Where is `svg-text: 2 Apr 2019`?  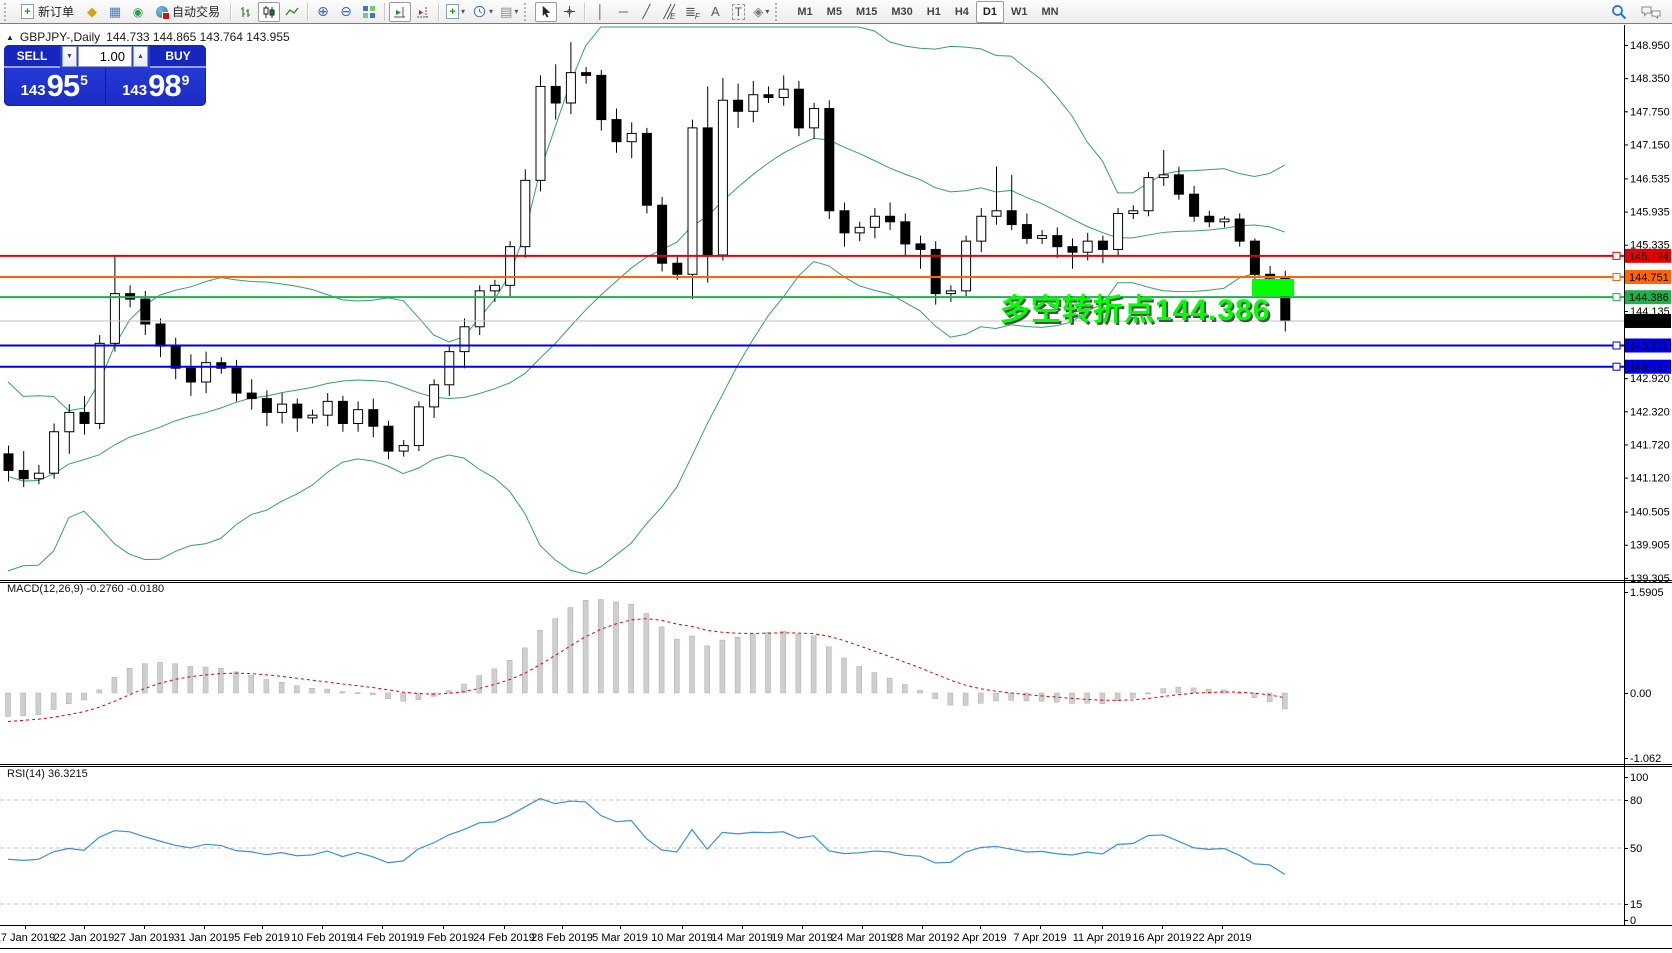
svg-text: 2 Apr 2019 is located at coordinates (979, 938).